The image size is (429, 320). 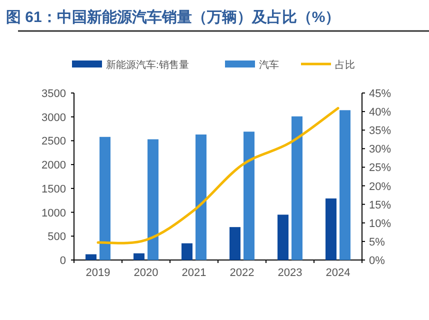 What do you see at coordinates (380, 131) in the screenshot?
I see `y2-tick-label: 35%` at bounding box center [380, 131].